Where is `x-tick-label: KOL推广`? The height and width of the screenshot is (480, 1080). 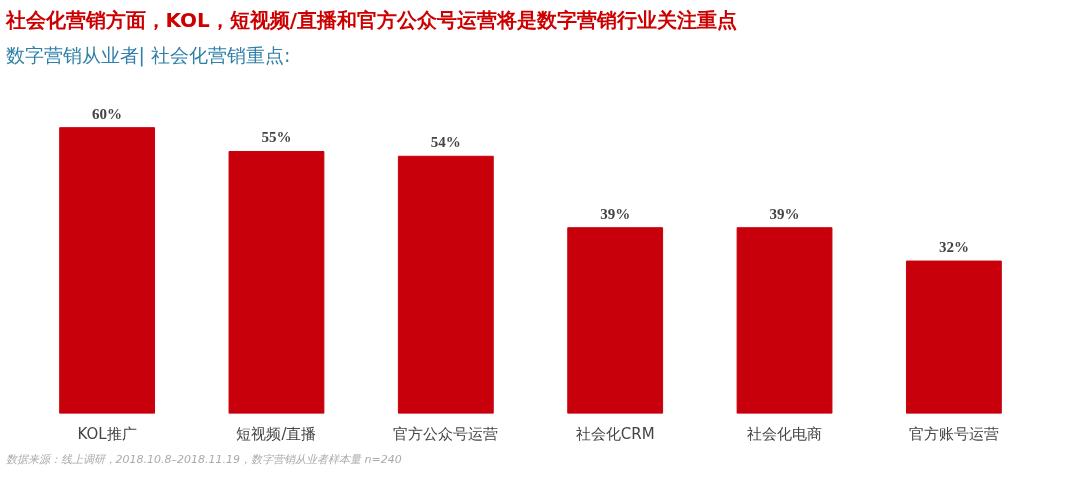 x-tick-label: KOL推广 is located at coordinates (107, 433).